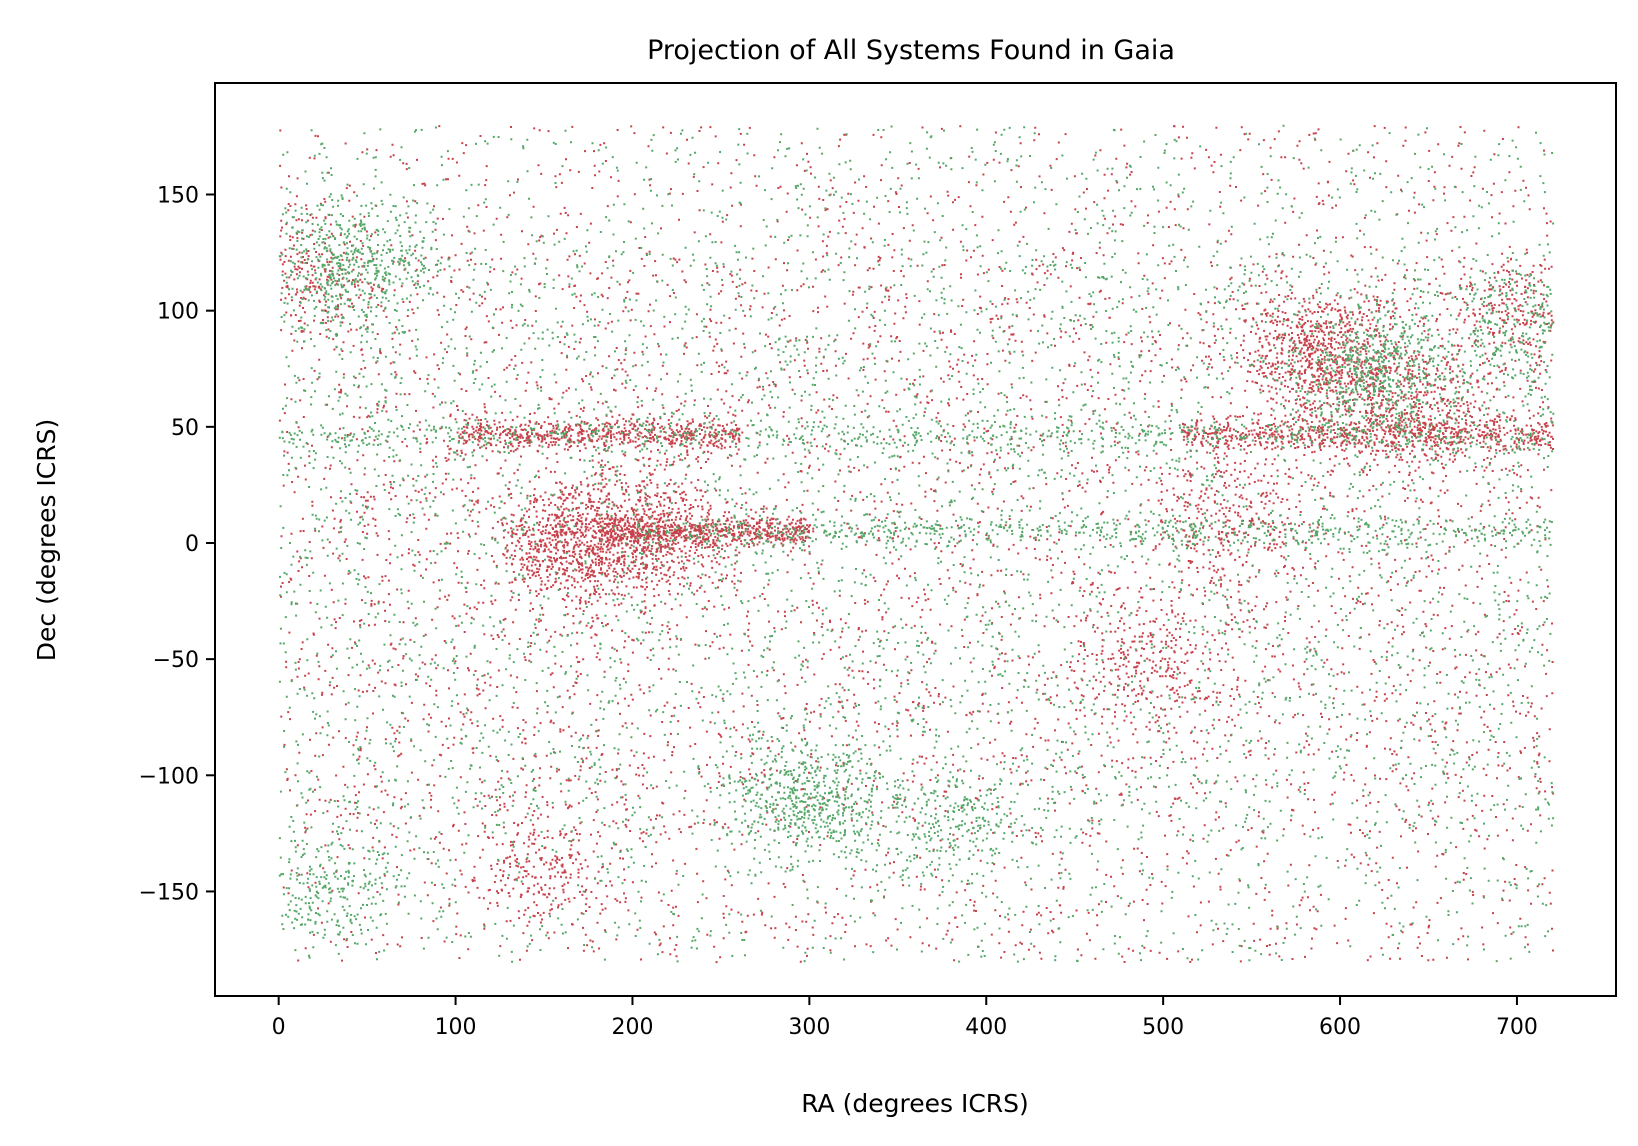 The image size is (1638, 1146). Describe the element at coordinates (279, 1027) in the screenshot. I see `x-tick-label: 0` at that location.